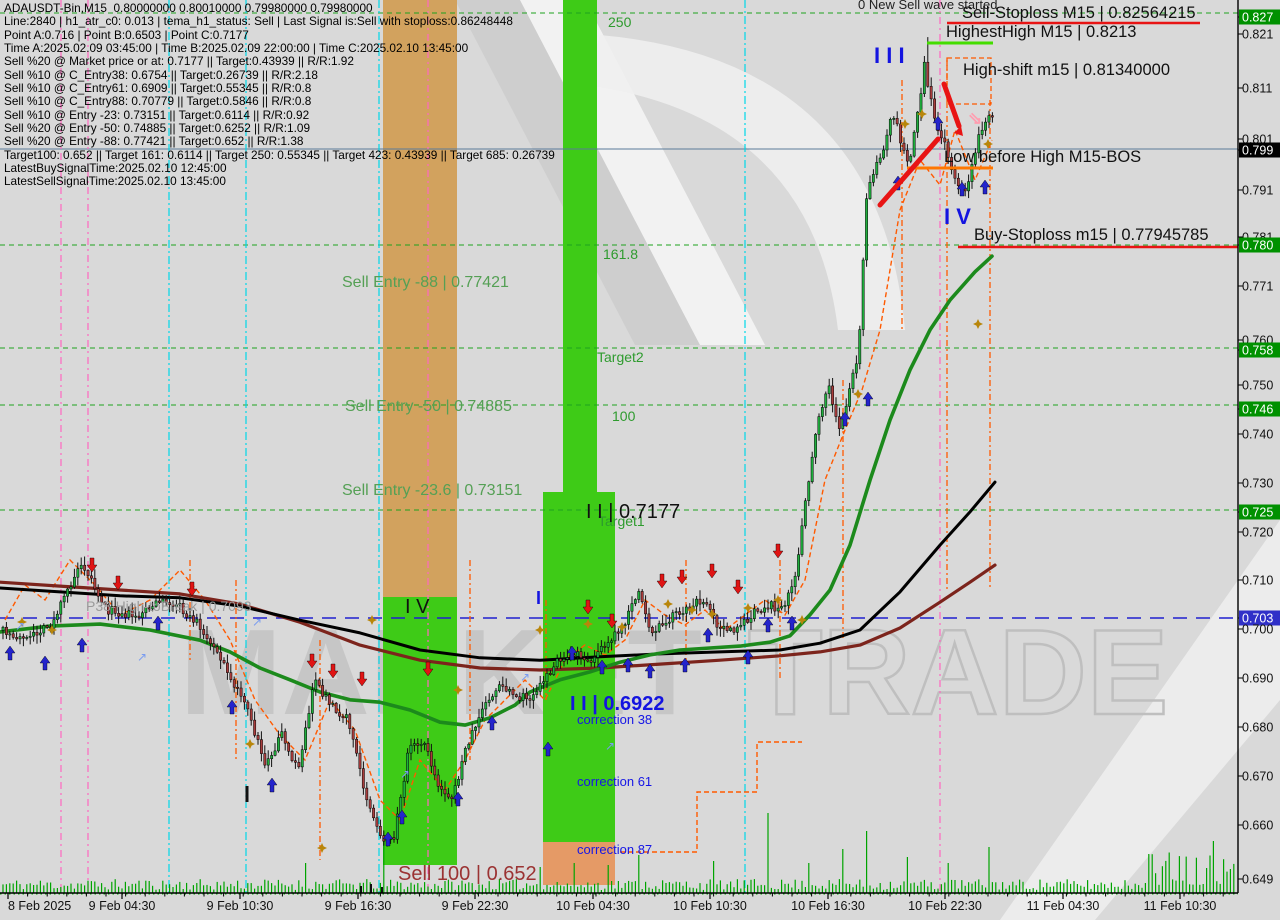 The image size is (1280, 920). Describe the element at coordinates (621, 521) in the screenshot. I see `label-target1: Target1` at that location.